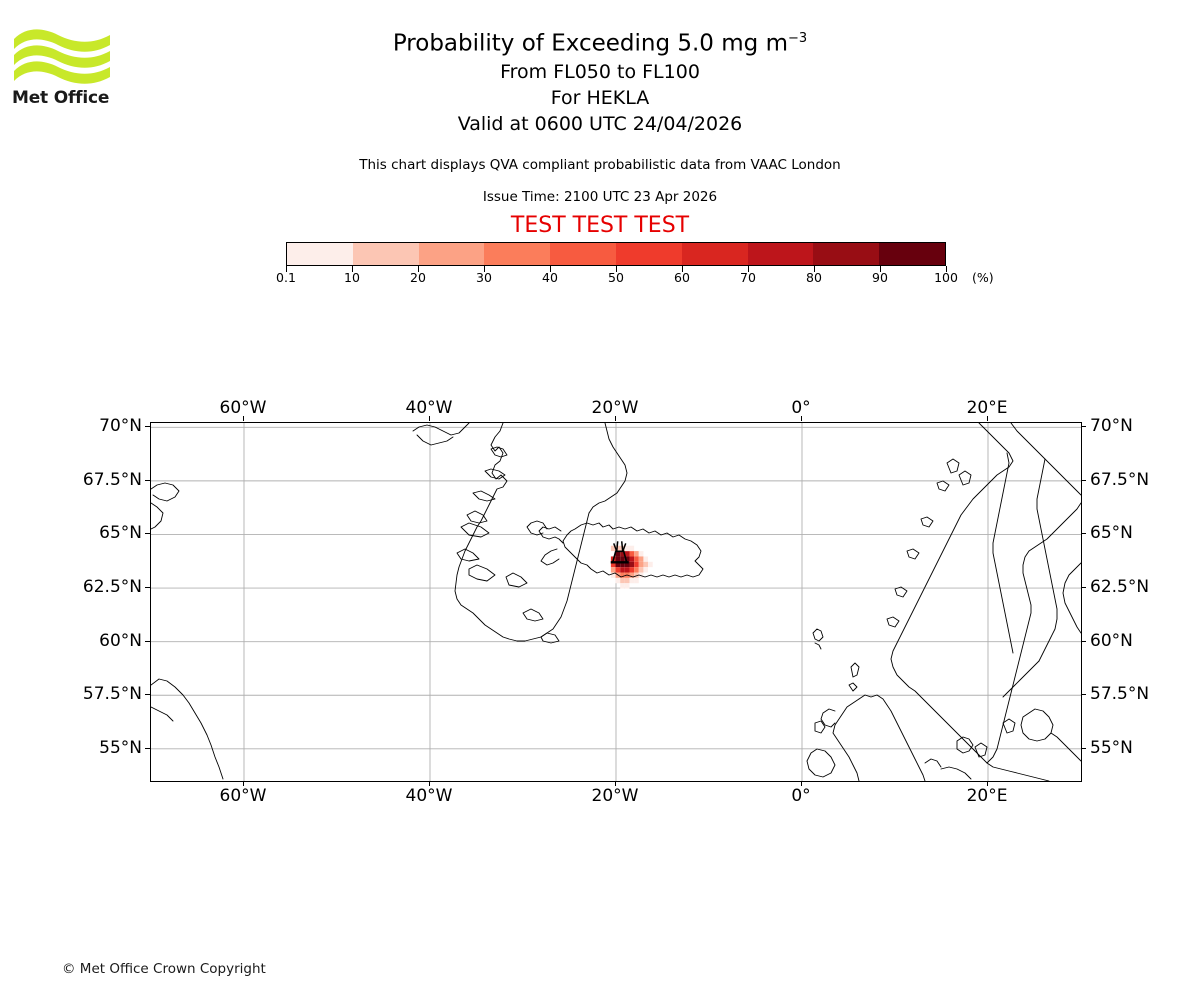 The image size is (1200, 1000). What do you see at coordinates (987, 796) in the screenshot?
I see `lon-label-bottom-4: 20°E` at bounding box center [987, 796].